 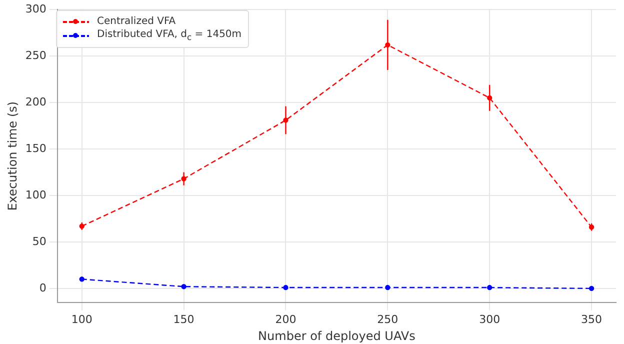 What do you see at coordinates (35, 148) in the screenshot?
I see `y-tick-label: 150` at bounding box center [35, 148].